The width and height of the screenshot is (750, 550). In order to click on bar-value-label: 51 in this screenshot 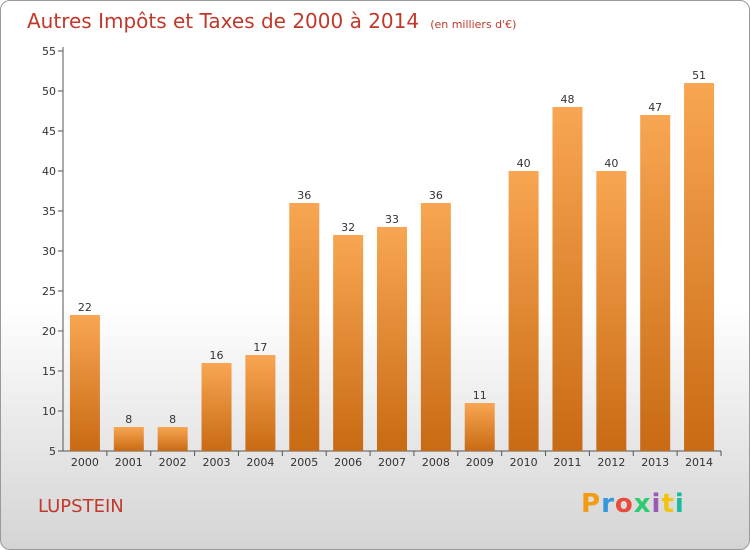, I will do `click(699, 75)`.